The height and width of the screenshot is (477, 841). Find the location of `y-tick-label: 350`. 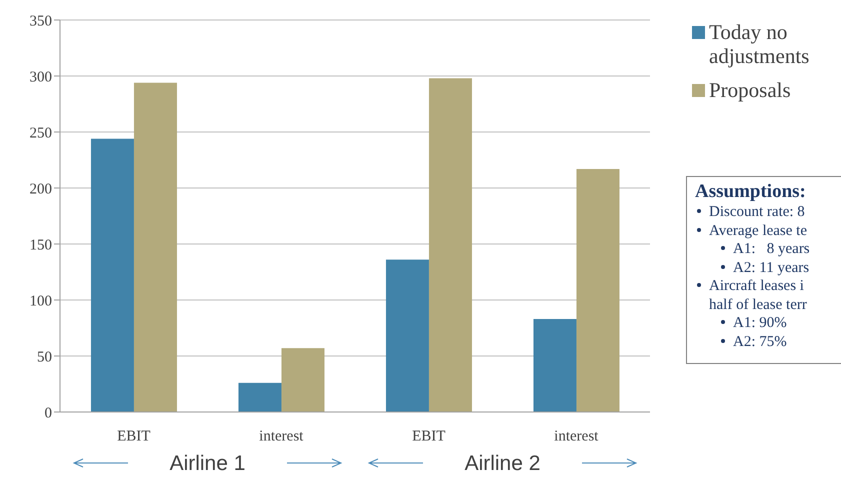

y-tick-label: 350 is located at coordinates (41, 21).